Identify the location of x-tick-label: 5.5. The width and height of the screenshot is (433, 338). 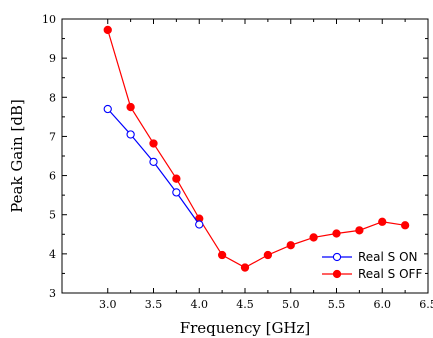
(337, 304).